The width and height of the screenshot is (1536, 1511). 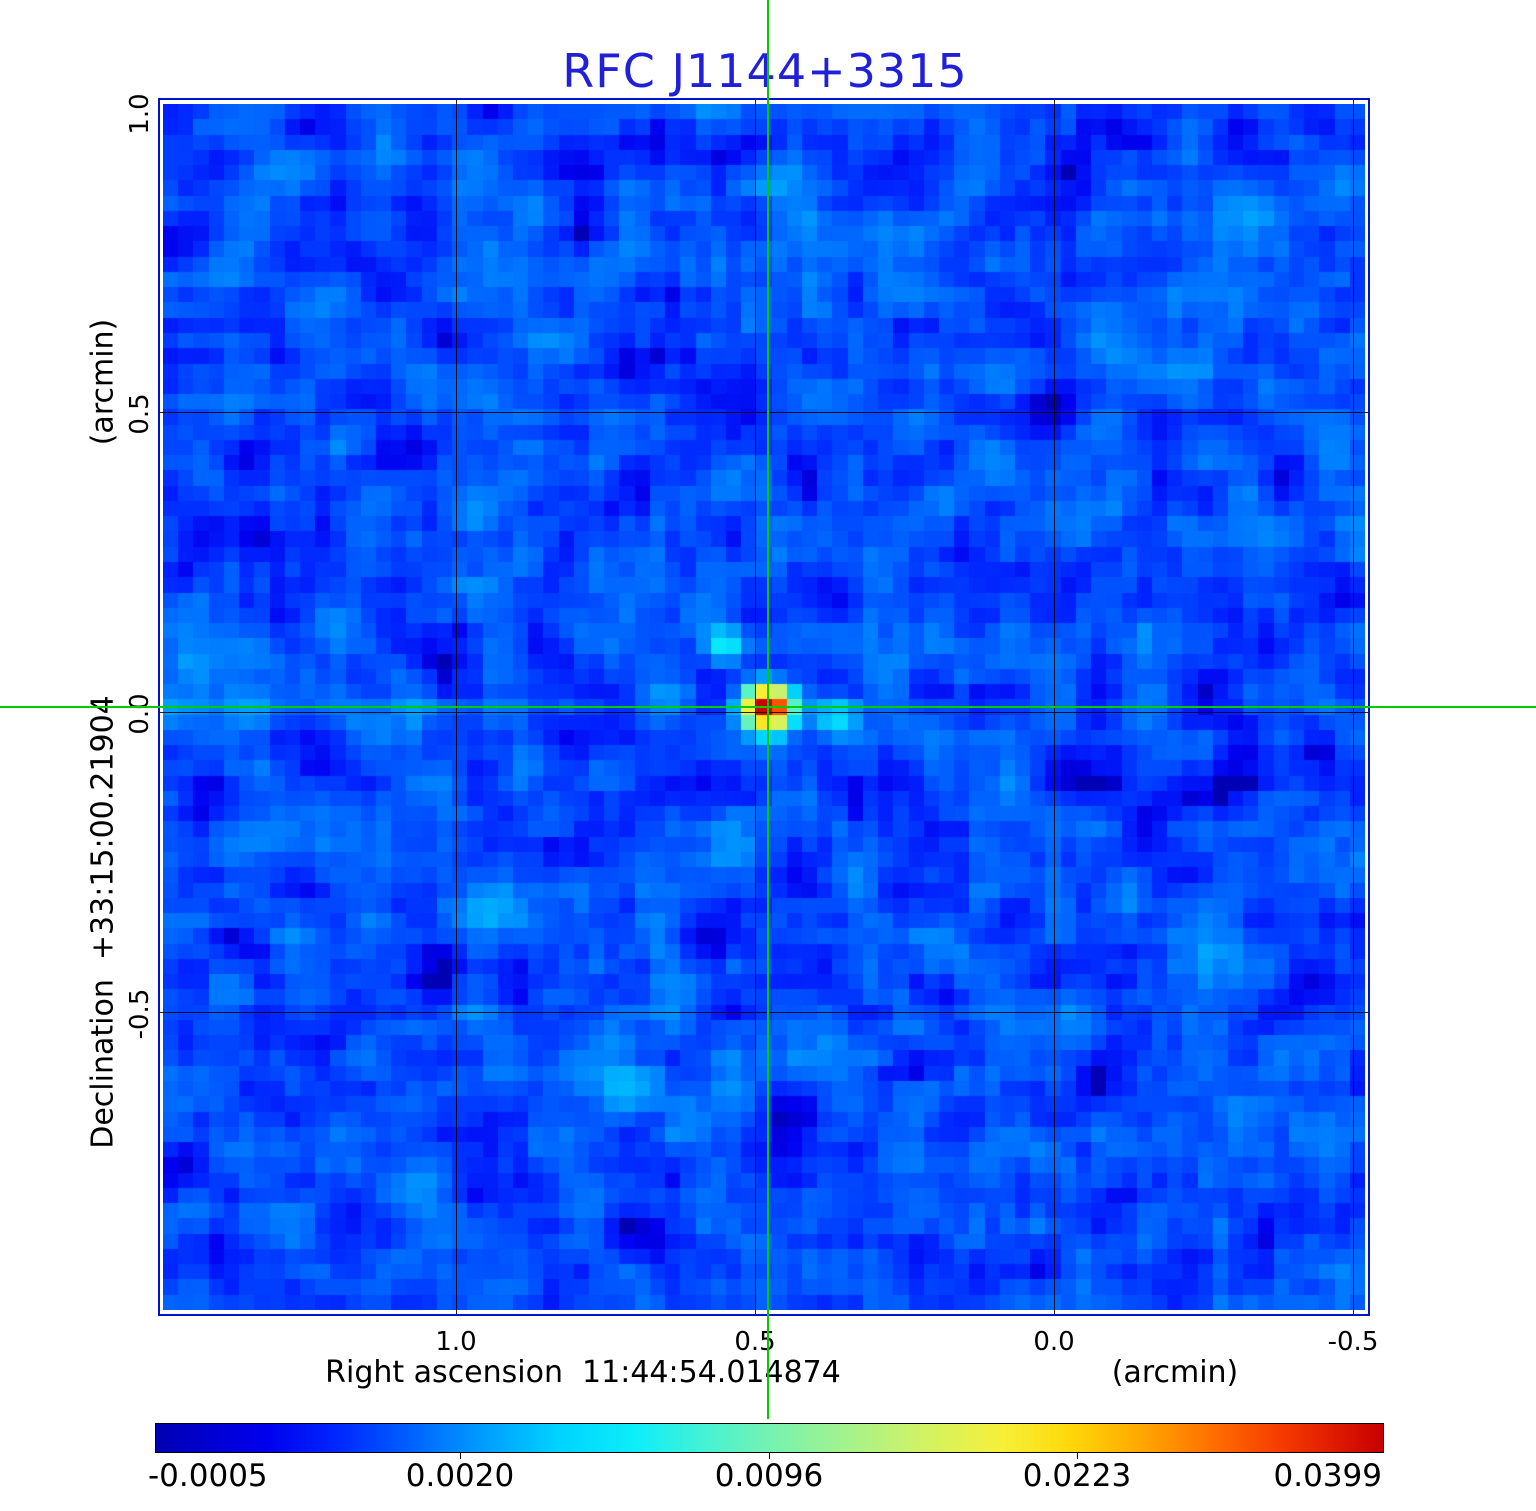 What do you see at coordinates (1353, 1342) in the screenshot?
I see `x-tick-label: -0.5` at bounding box center [1353, 1342].